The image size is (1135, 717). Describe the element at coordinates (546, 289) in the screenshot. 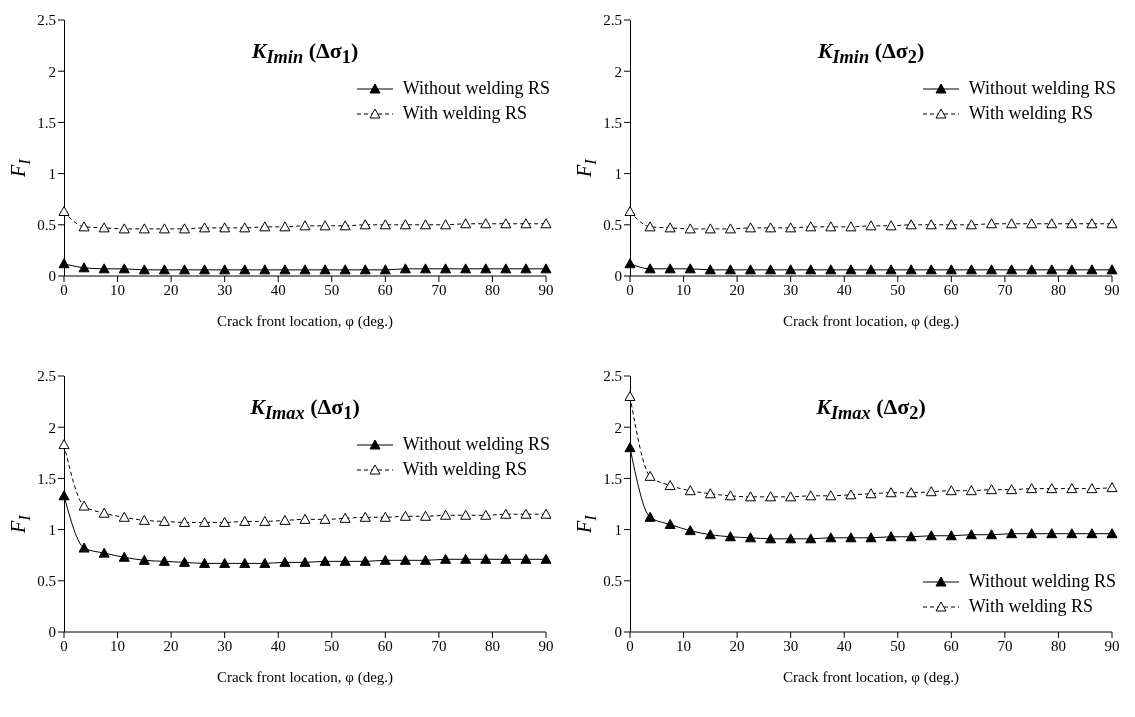

I see `x-tick-label: 90` at that location.